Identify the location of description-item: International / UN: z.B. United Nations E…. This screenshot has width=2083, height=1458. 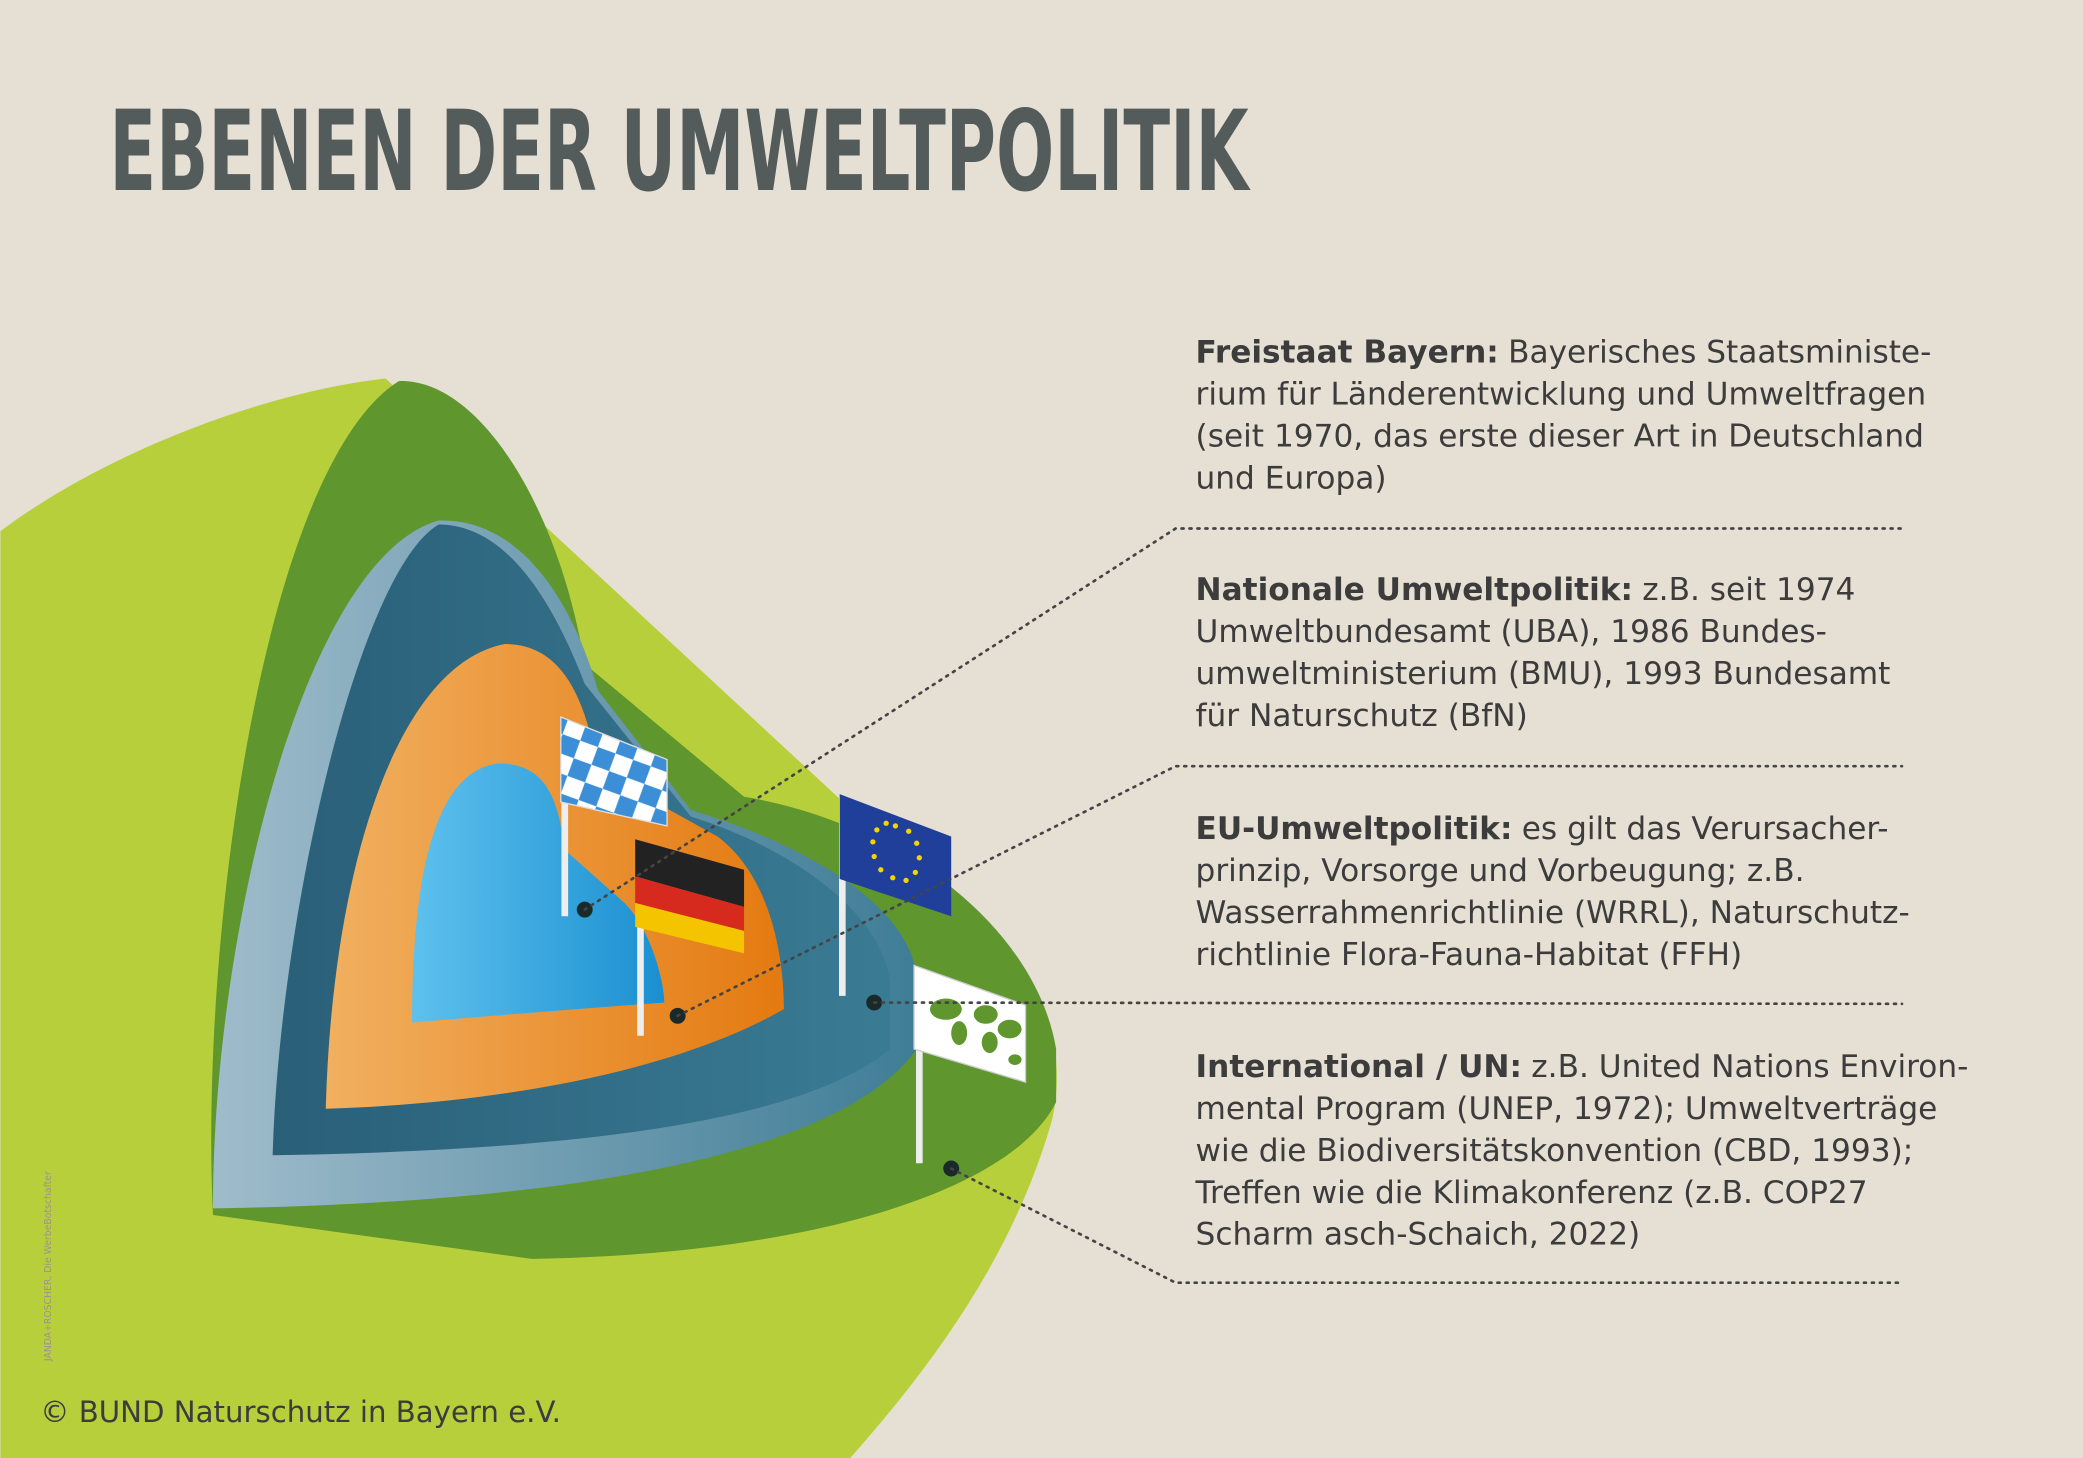
(1582, 1151).